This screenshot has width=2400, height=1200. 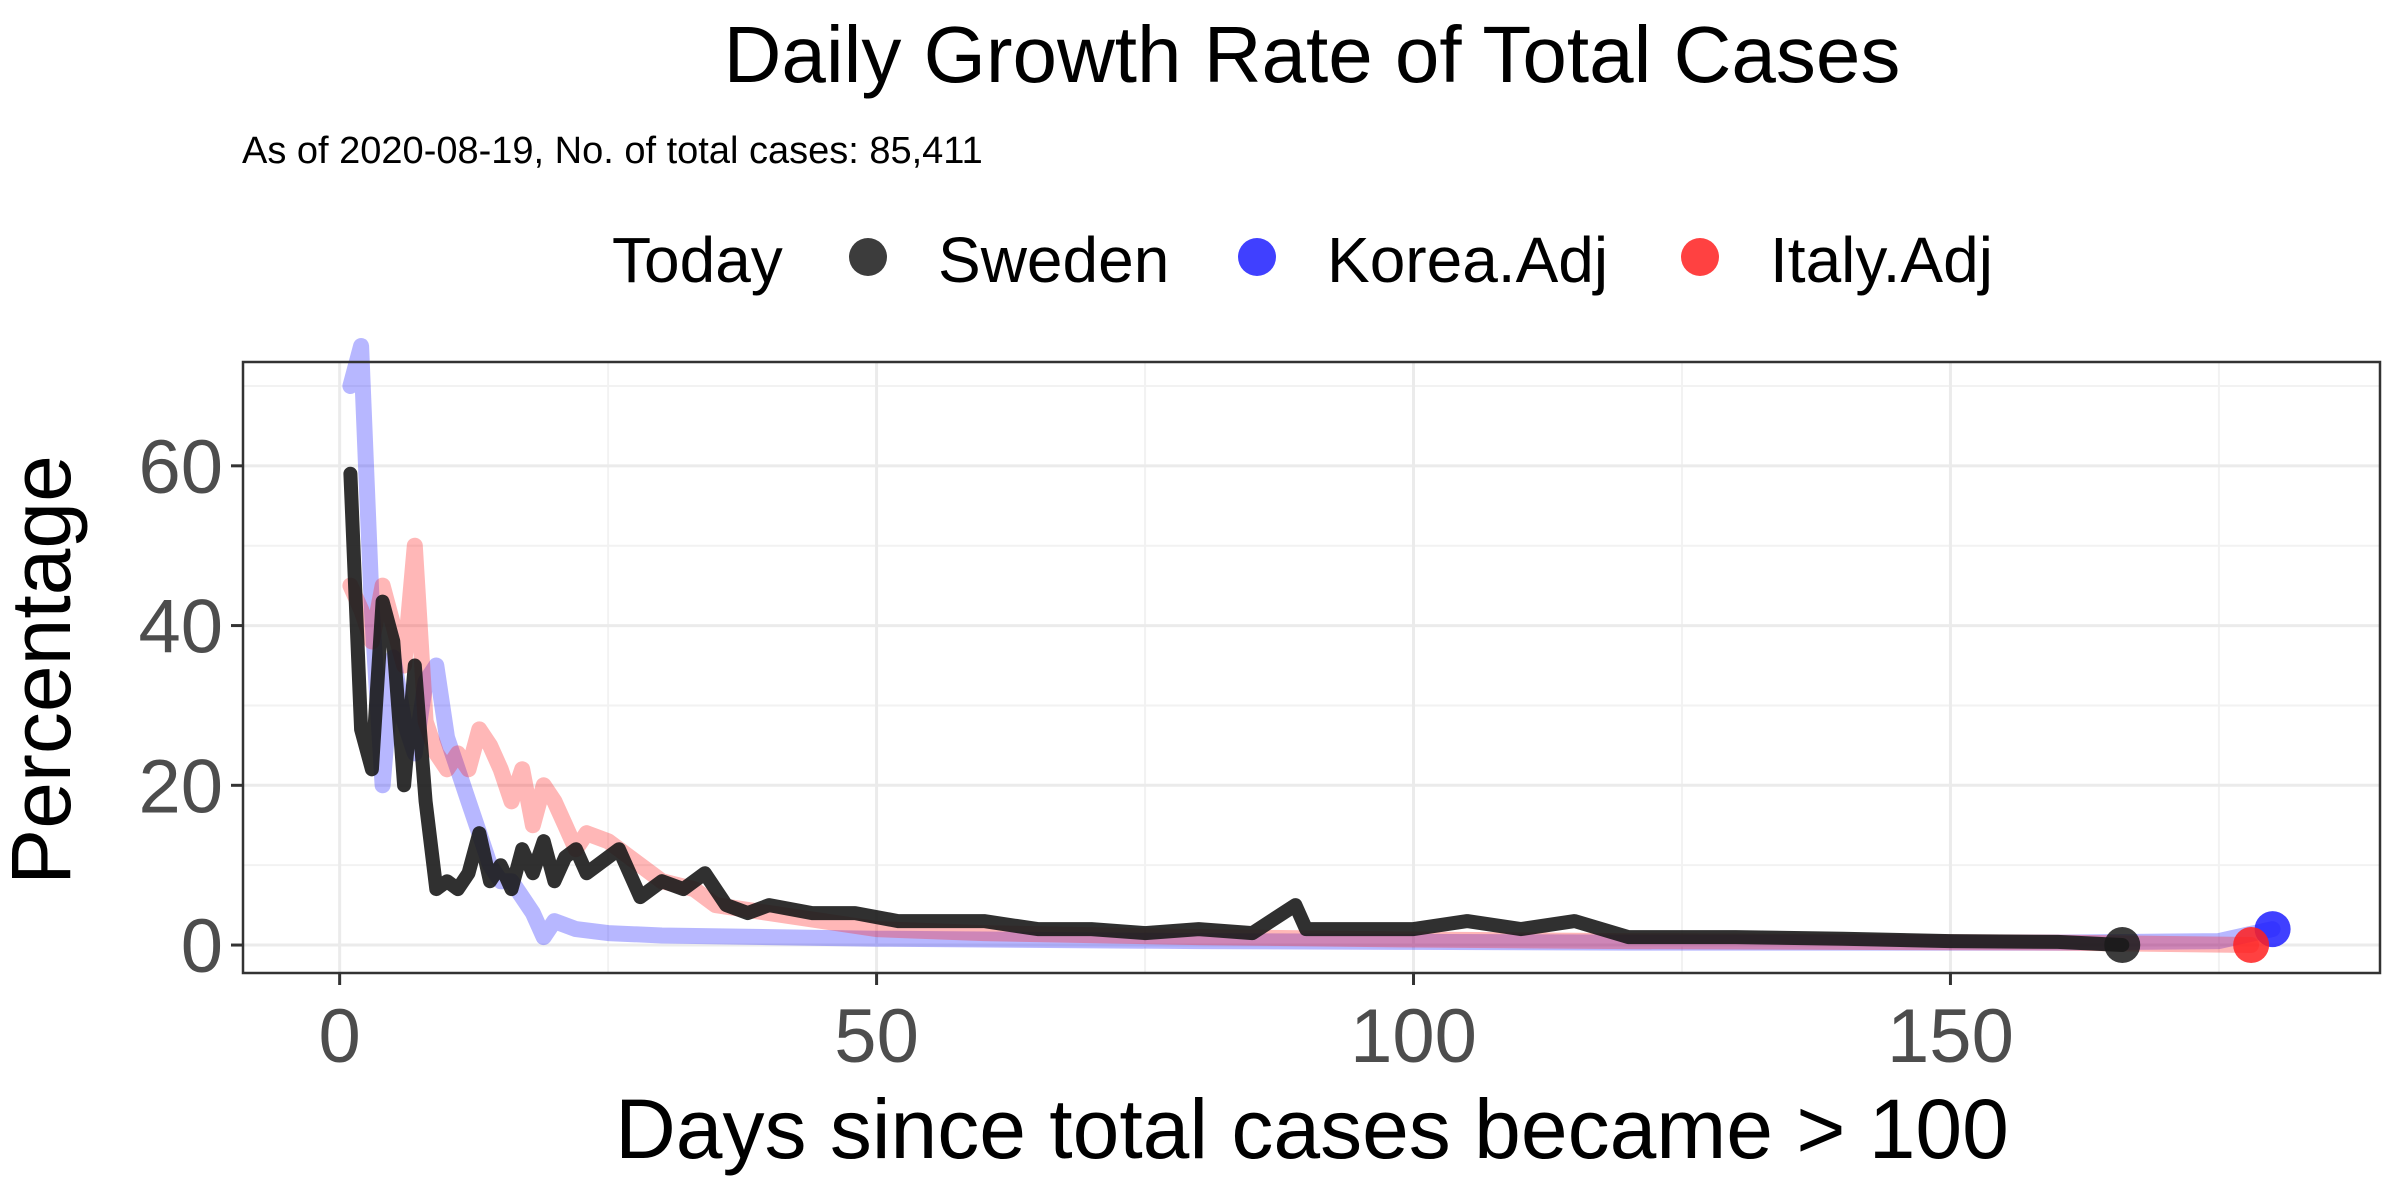 I want to click on chart-title: Daily Growth Rate of Total Cases, so click(x=1312, y=54).